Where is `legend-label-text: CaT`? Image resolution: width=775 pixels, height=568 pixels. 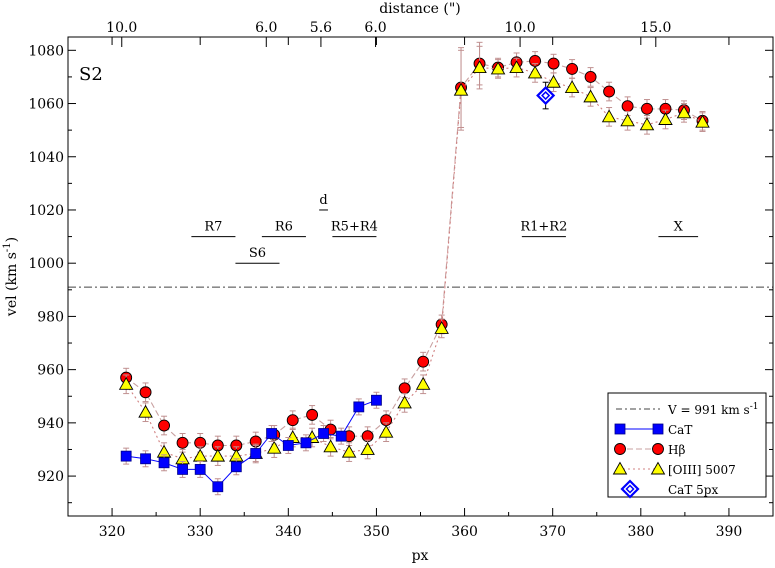
legend-label-text: CaT is located at coordinates (680, 430).